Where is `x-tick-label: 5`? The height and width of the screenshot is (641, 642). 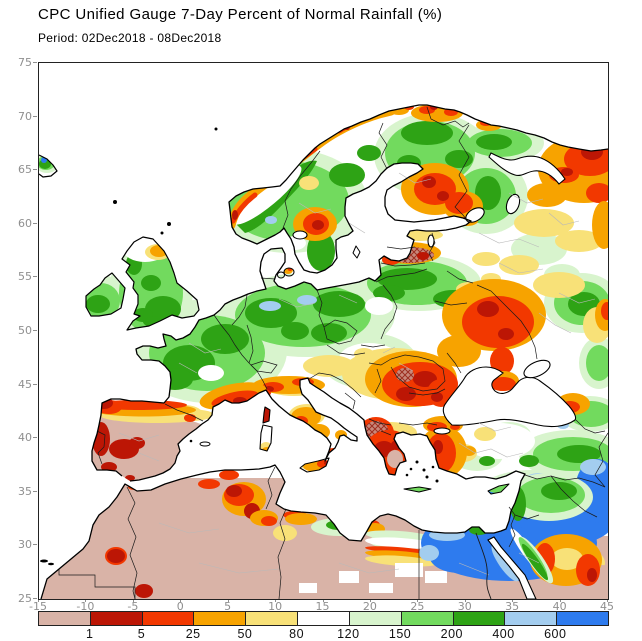 x-tick-label: 5 is located at coordinates (228, 606).